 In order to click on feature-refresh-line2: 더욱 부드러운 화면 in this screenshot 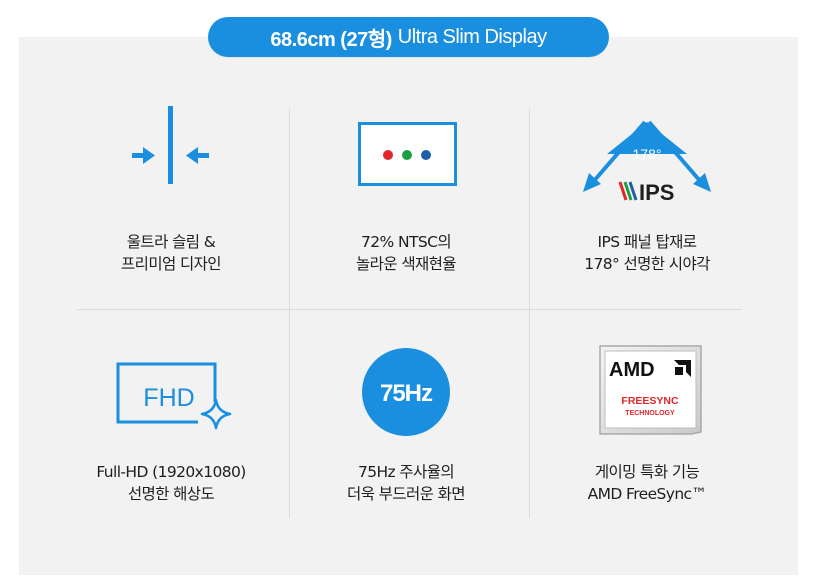, I will do `click(406, 494)`.